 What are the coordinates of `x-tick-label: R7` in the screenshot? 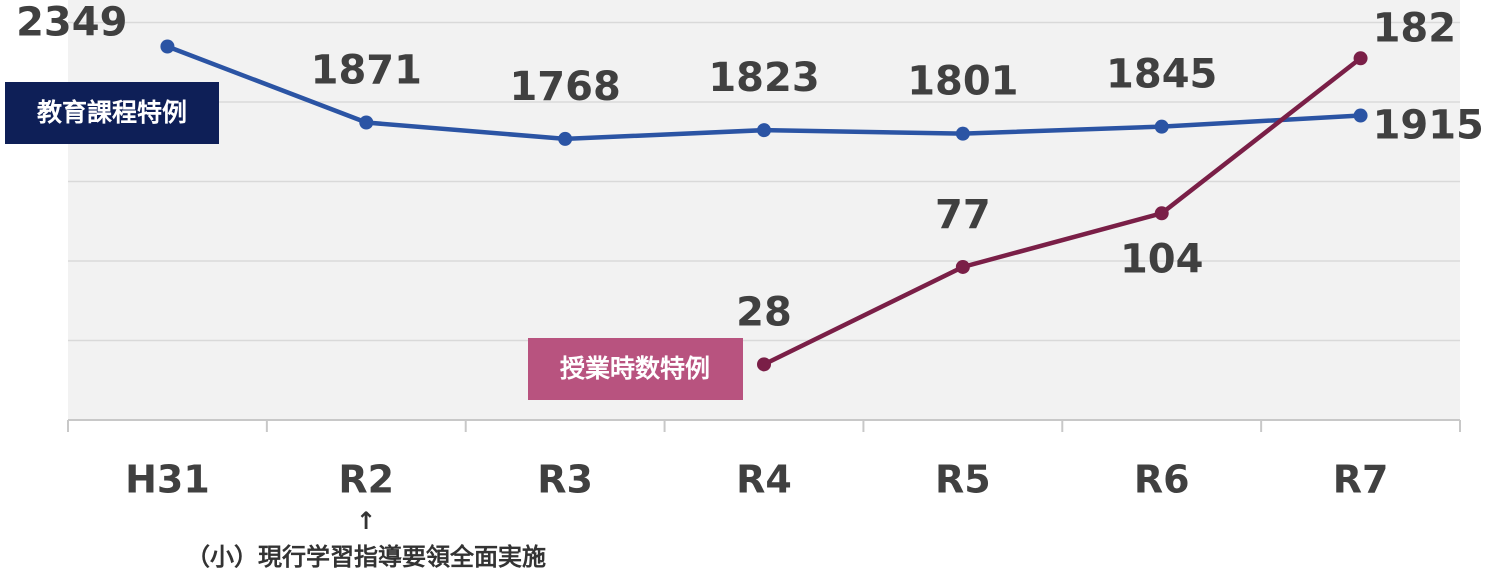 It's located at (1361, 480).